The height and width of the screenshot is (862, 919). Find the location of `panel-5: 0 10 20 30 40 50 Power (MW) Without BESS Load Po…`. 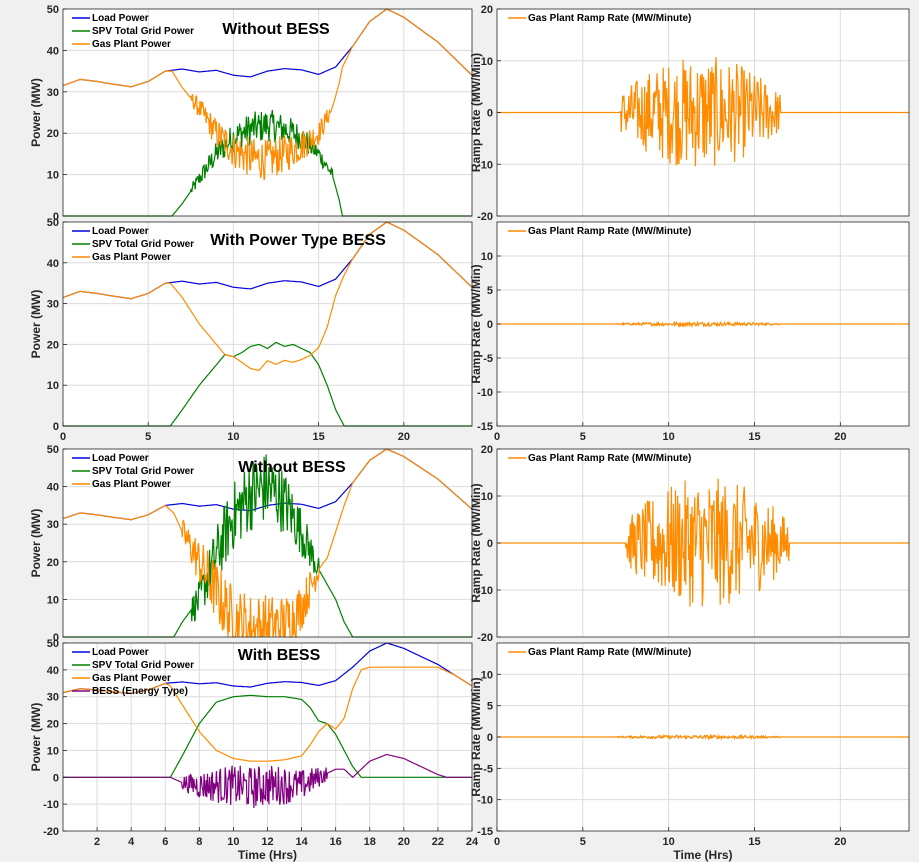

panel-5: 0 10 20 30 40 50 Power (MW) Without BESS Load Po… is located at coordinates (251, 544).